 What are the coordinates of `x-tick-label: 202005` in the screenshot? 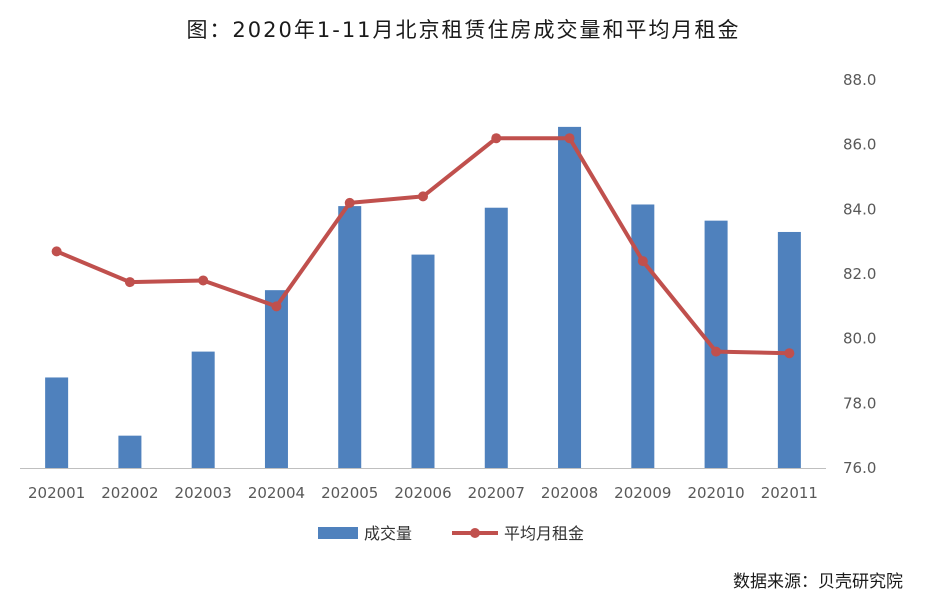 It's located at (349, 493).